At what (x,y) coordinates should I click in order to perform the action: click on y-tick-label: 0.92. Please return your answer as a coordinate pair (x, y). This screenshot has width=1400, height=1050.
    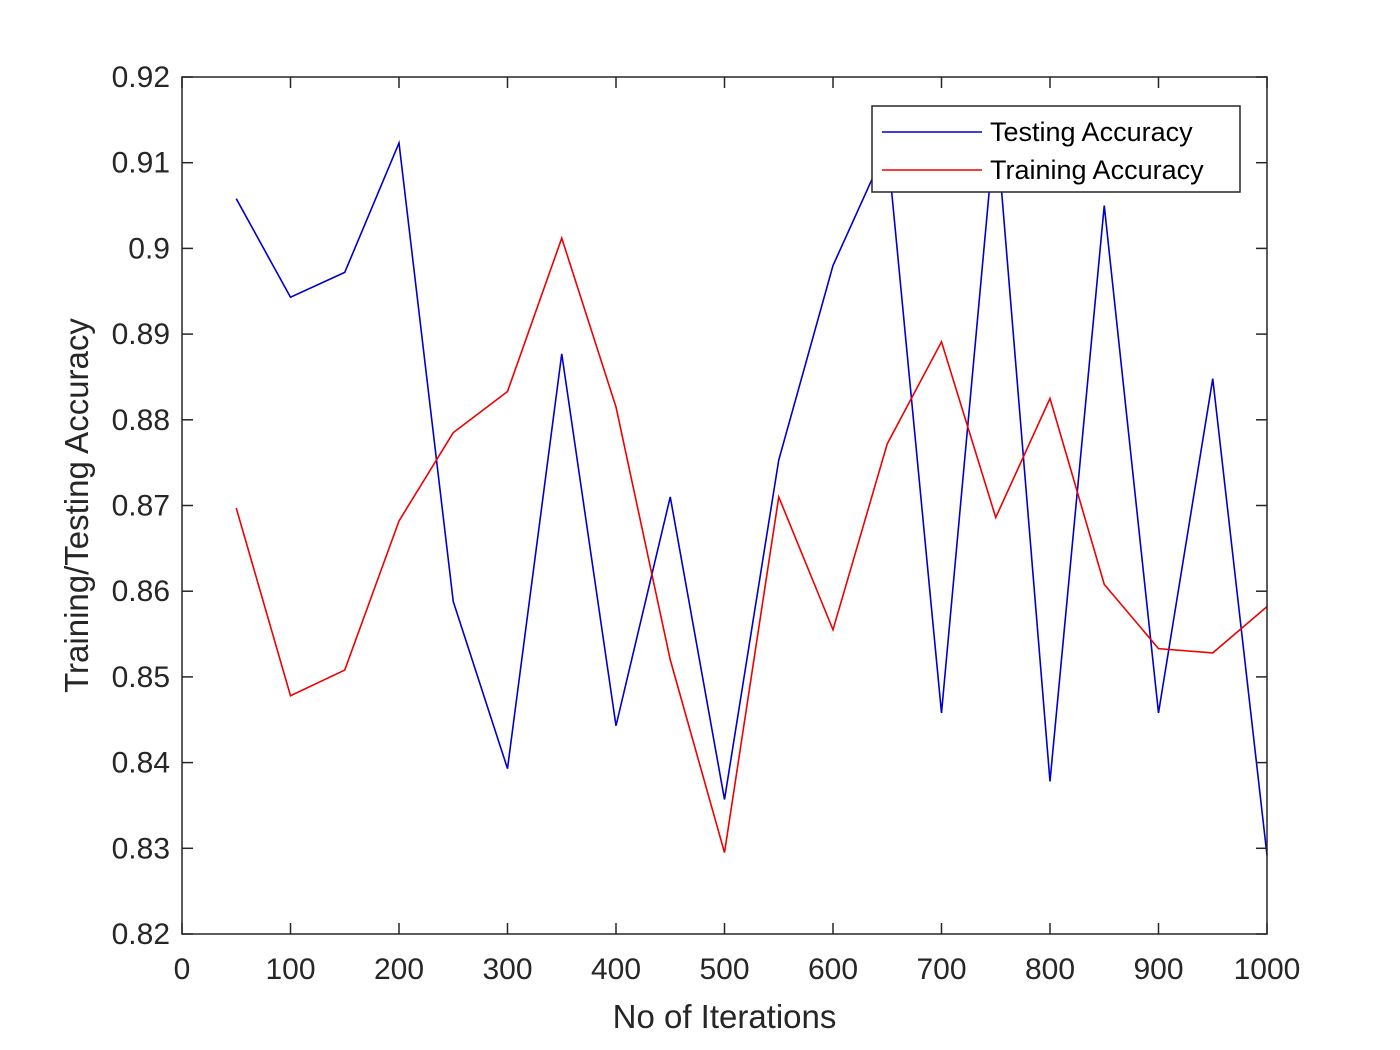
    Looking at the image, I should click on (141, 77).